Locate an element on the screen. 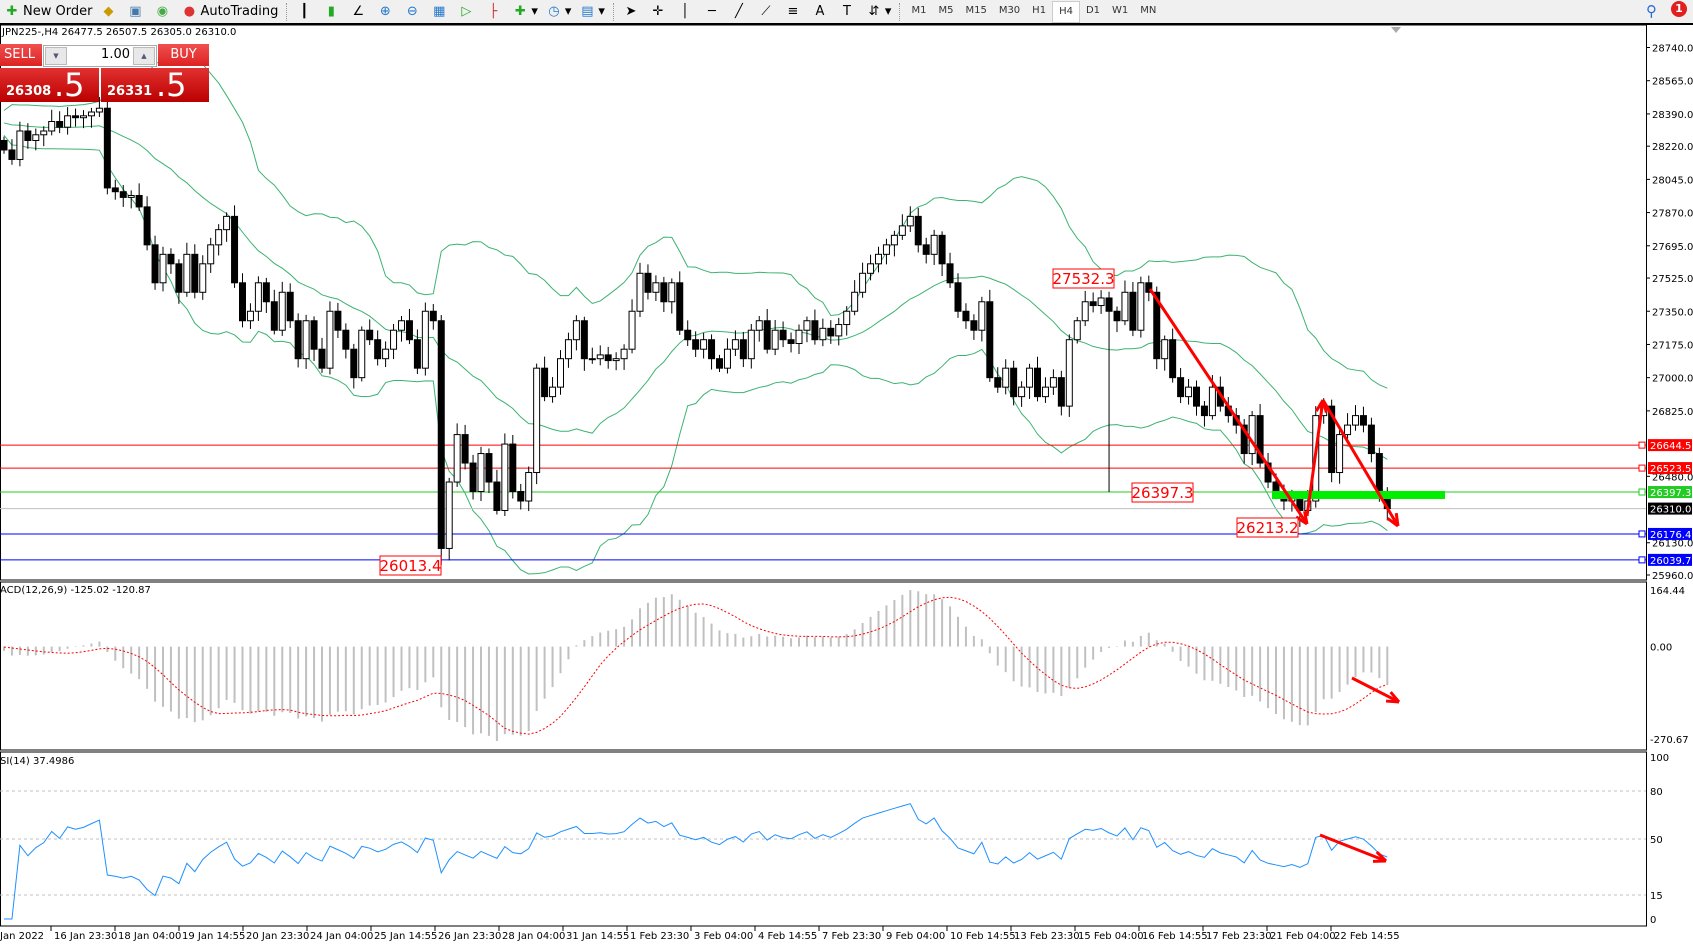 The width and height of the screenshot is (1693, 946). channel-button: ⟋ is located at coordinates (767, 12).